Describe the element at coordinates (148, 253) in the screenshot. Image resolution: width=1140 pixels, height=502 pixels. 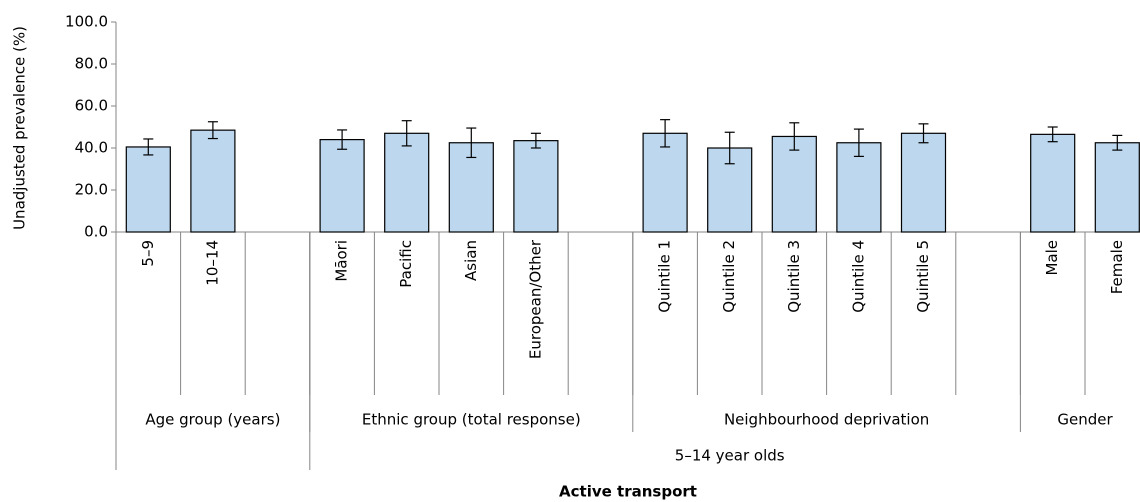
I see `x-tick-label: 5–9` at that location.